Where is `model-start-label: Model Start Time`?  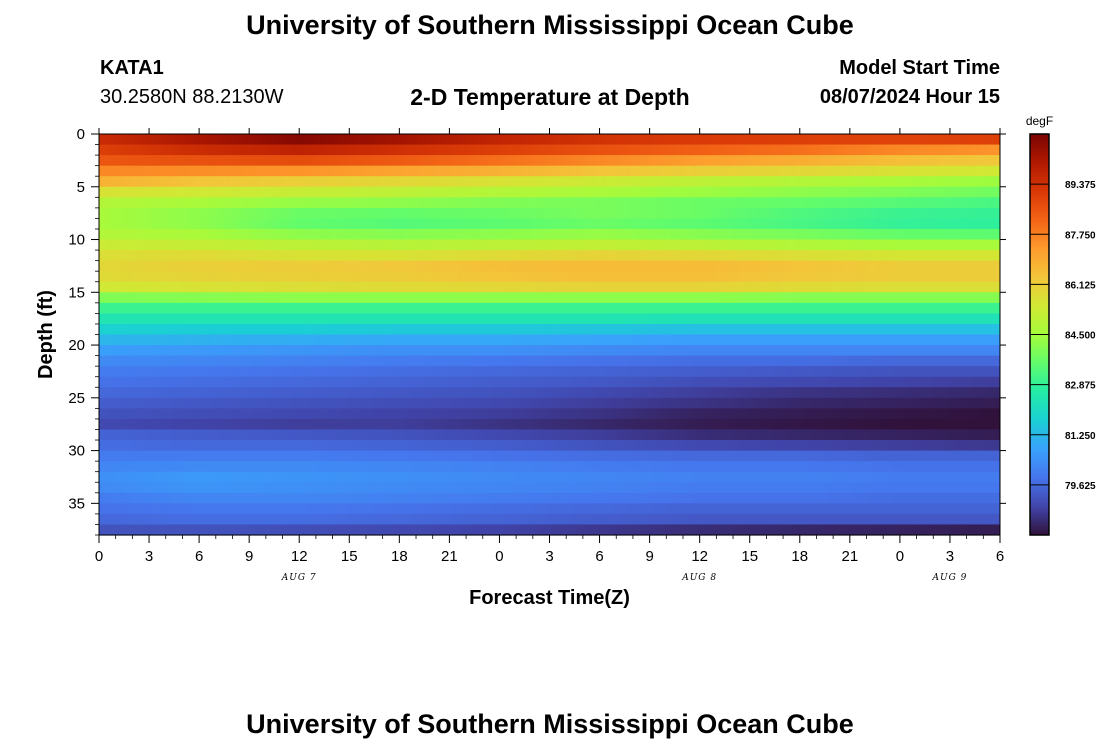
model-start-label: Model Start Time is located at coordinates (919, 68).